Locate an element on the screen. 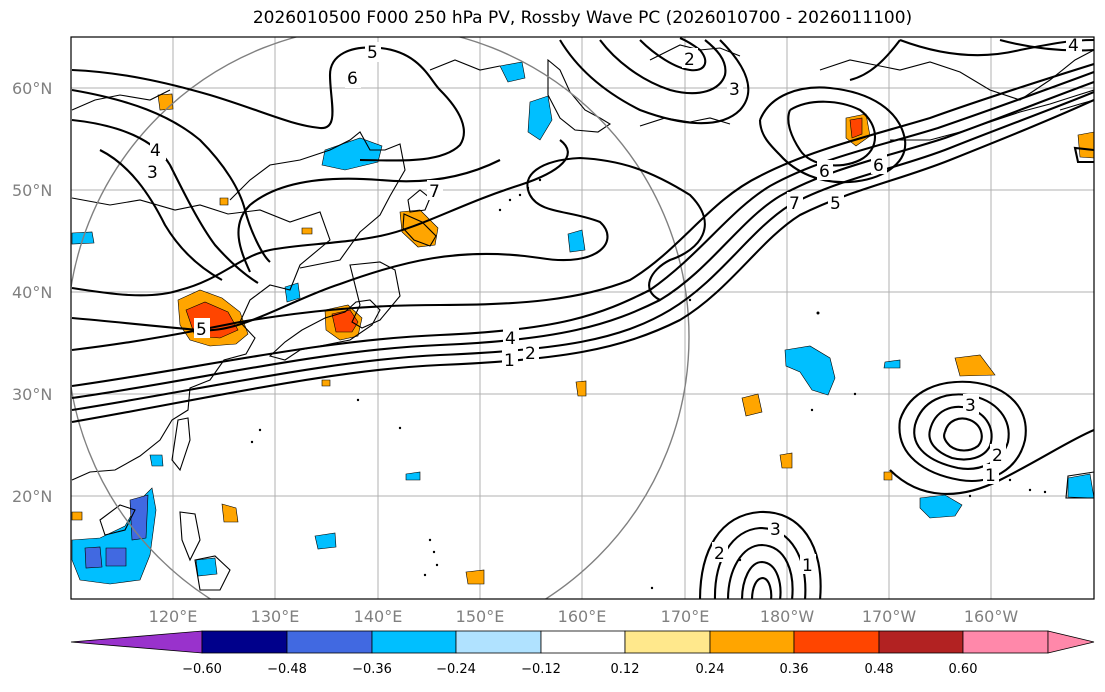 Image resolution: width=1105 pixels, height=692 pixels. colorbar-tick: 0.60 is located at coordinates (963, 669).